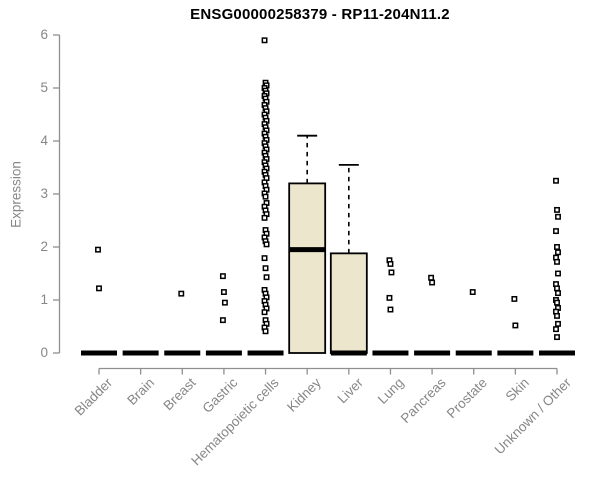 The width and height of the screenshot is (600, 500). I want to click on box-kidney, so click(307, 268).